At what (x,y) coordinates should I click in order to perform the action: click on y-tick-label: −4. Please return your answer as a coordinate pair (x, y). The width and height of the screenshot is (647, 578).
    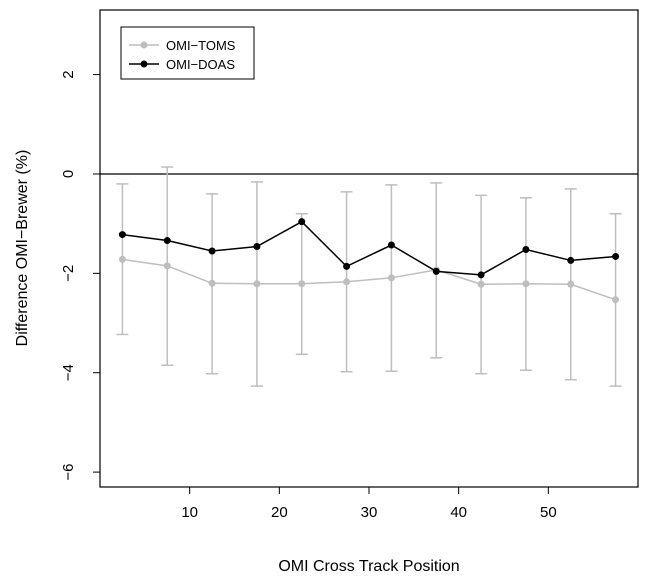
    Looking at the image, I should click on (68, 372).